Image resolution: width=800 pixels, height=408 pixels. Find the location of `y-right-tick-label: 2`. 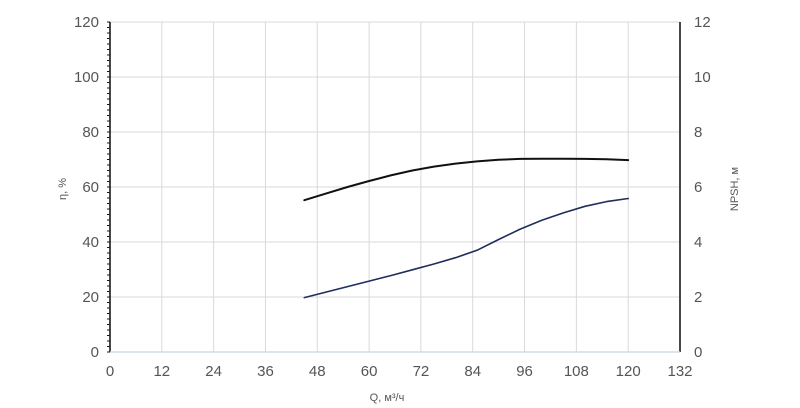

y-right-tick-label: 2 is located at coordinates (698, 297).